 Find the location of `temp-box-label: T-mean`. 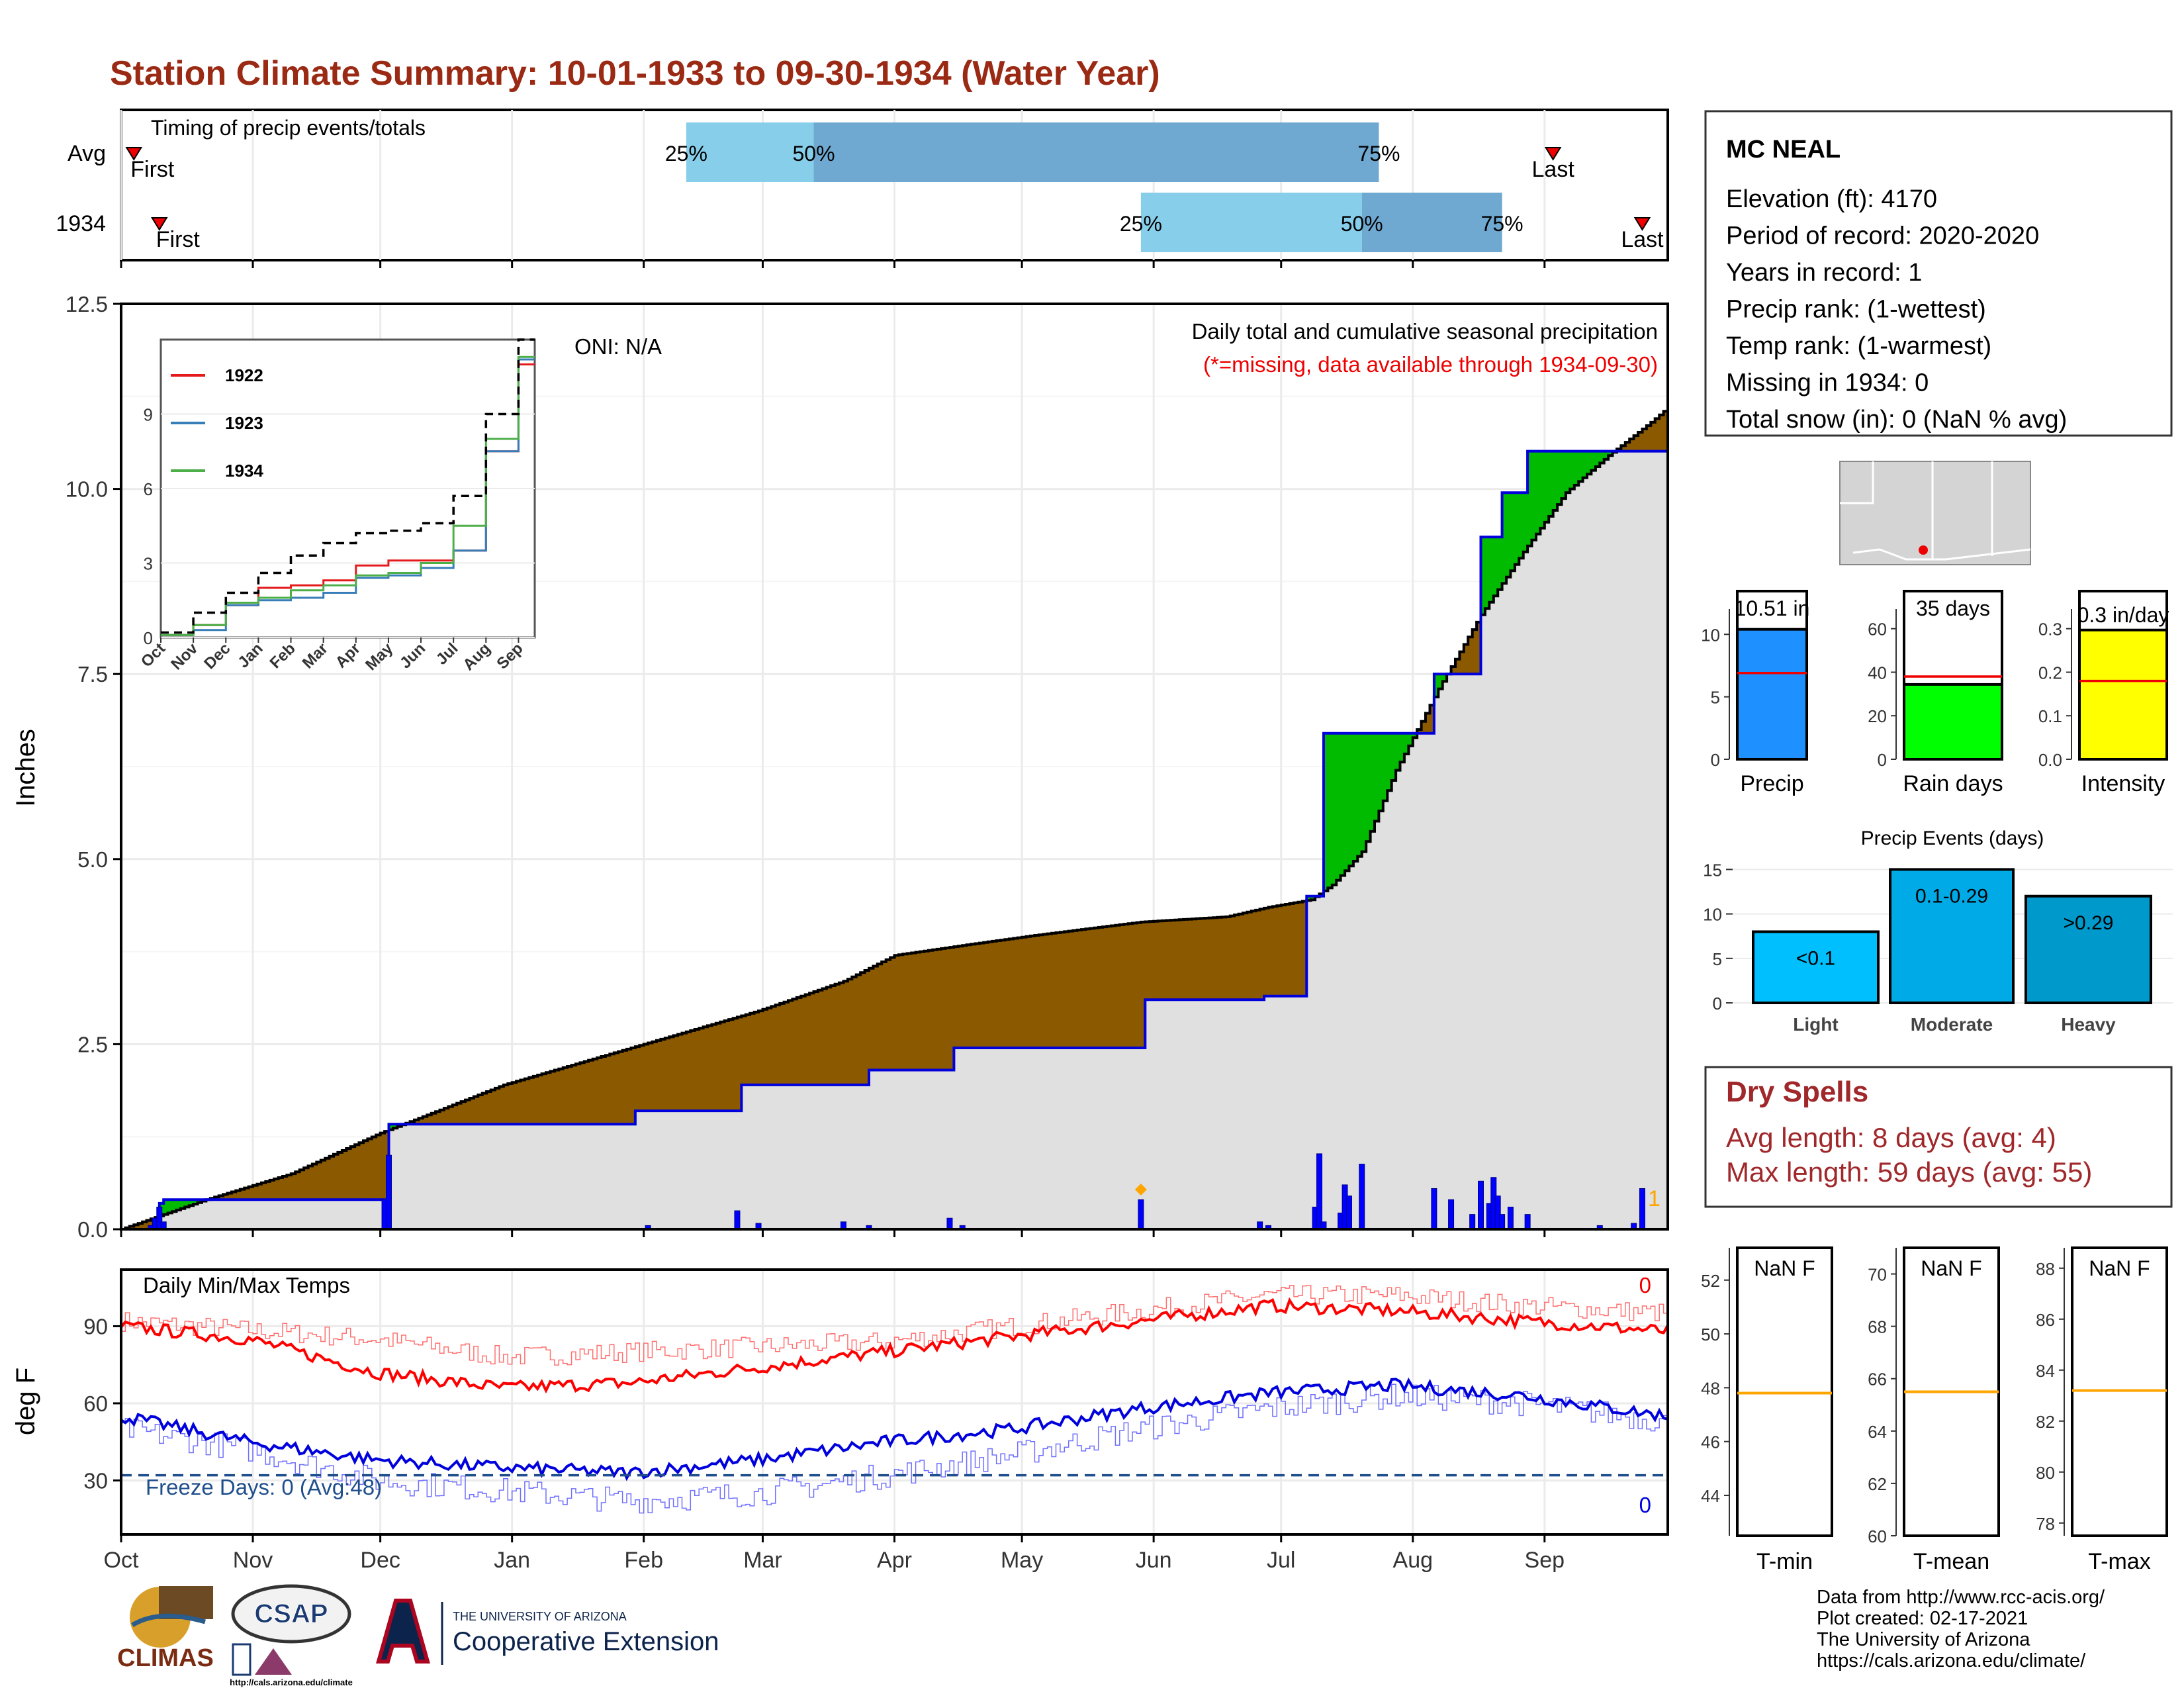

temp-box-label: T-mean is located at coordinates (1951, 1561).